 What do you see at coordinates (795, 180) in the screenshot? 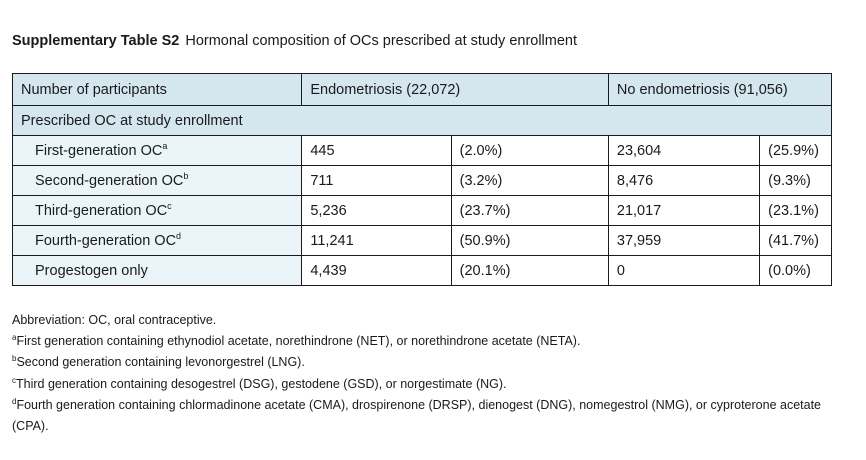
I see `noendo-percent: (9.3%)` at bounding box center [795, 180].